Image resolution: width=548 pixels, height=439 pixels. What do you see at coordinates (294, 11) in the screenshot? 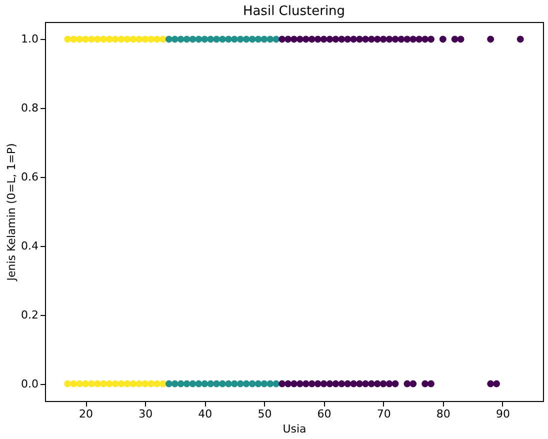
I see `chart-title: Hasil Clustering` at bounding box center [294, 11].